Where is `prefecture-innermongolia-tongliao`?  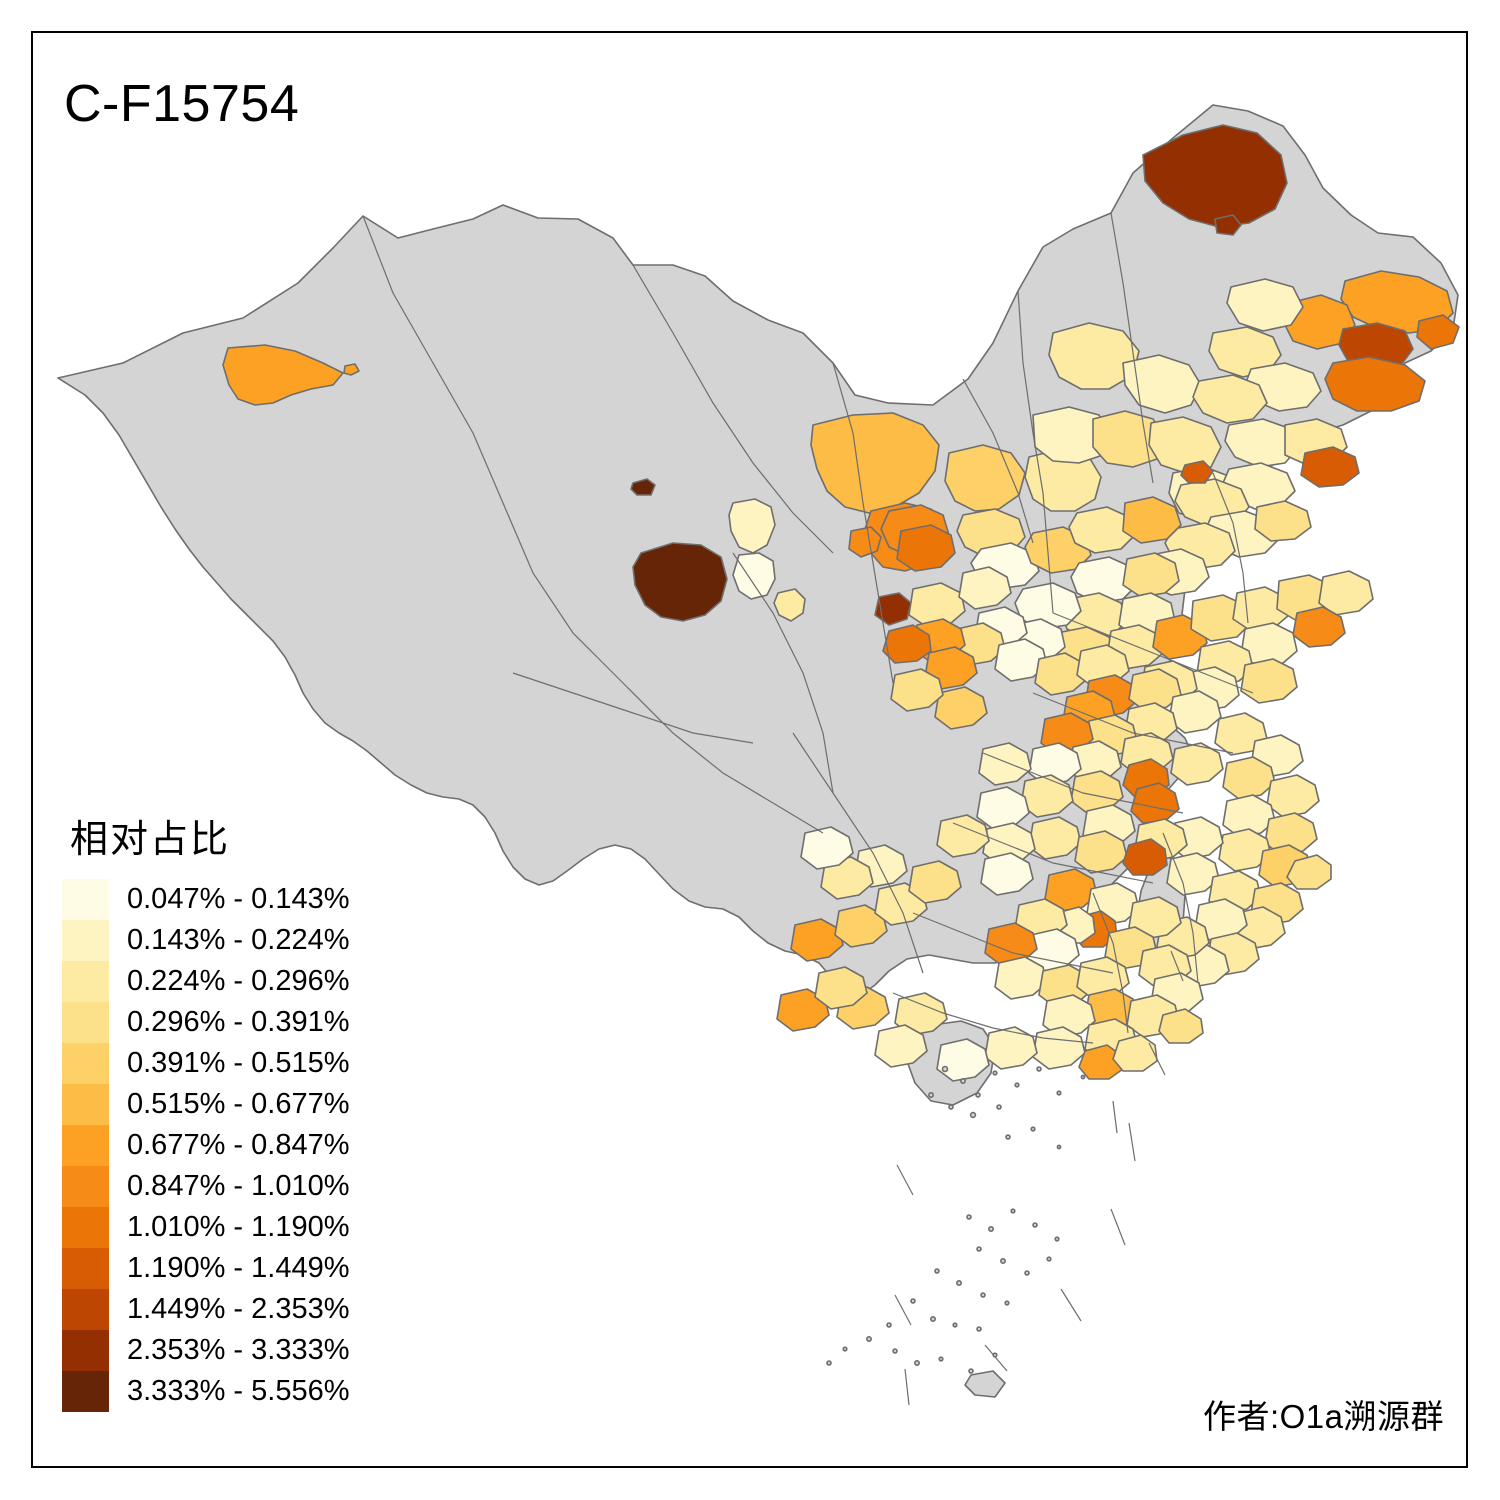
prefecture-innermongolia-tongliao is located at coordinates (1185, 445).